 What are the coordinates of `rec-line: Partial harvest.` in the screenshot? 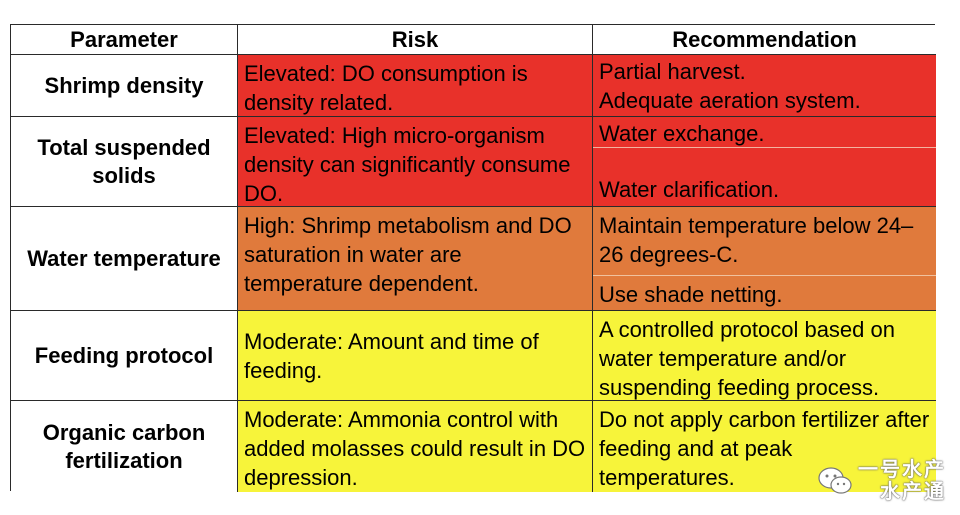 It's located at (672, 71).